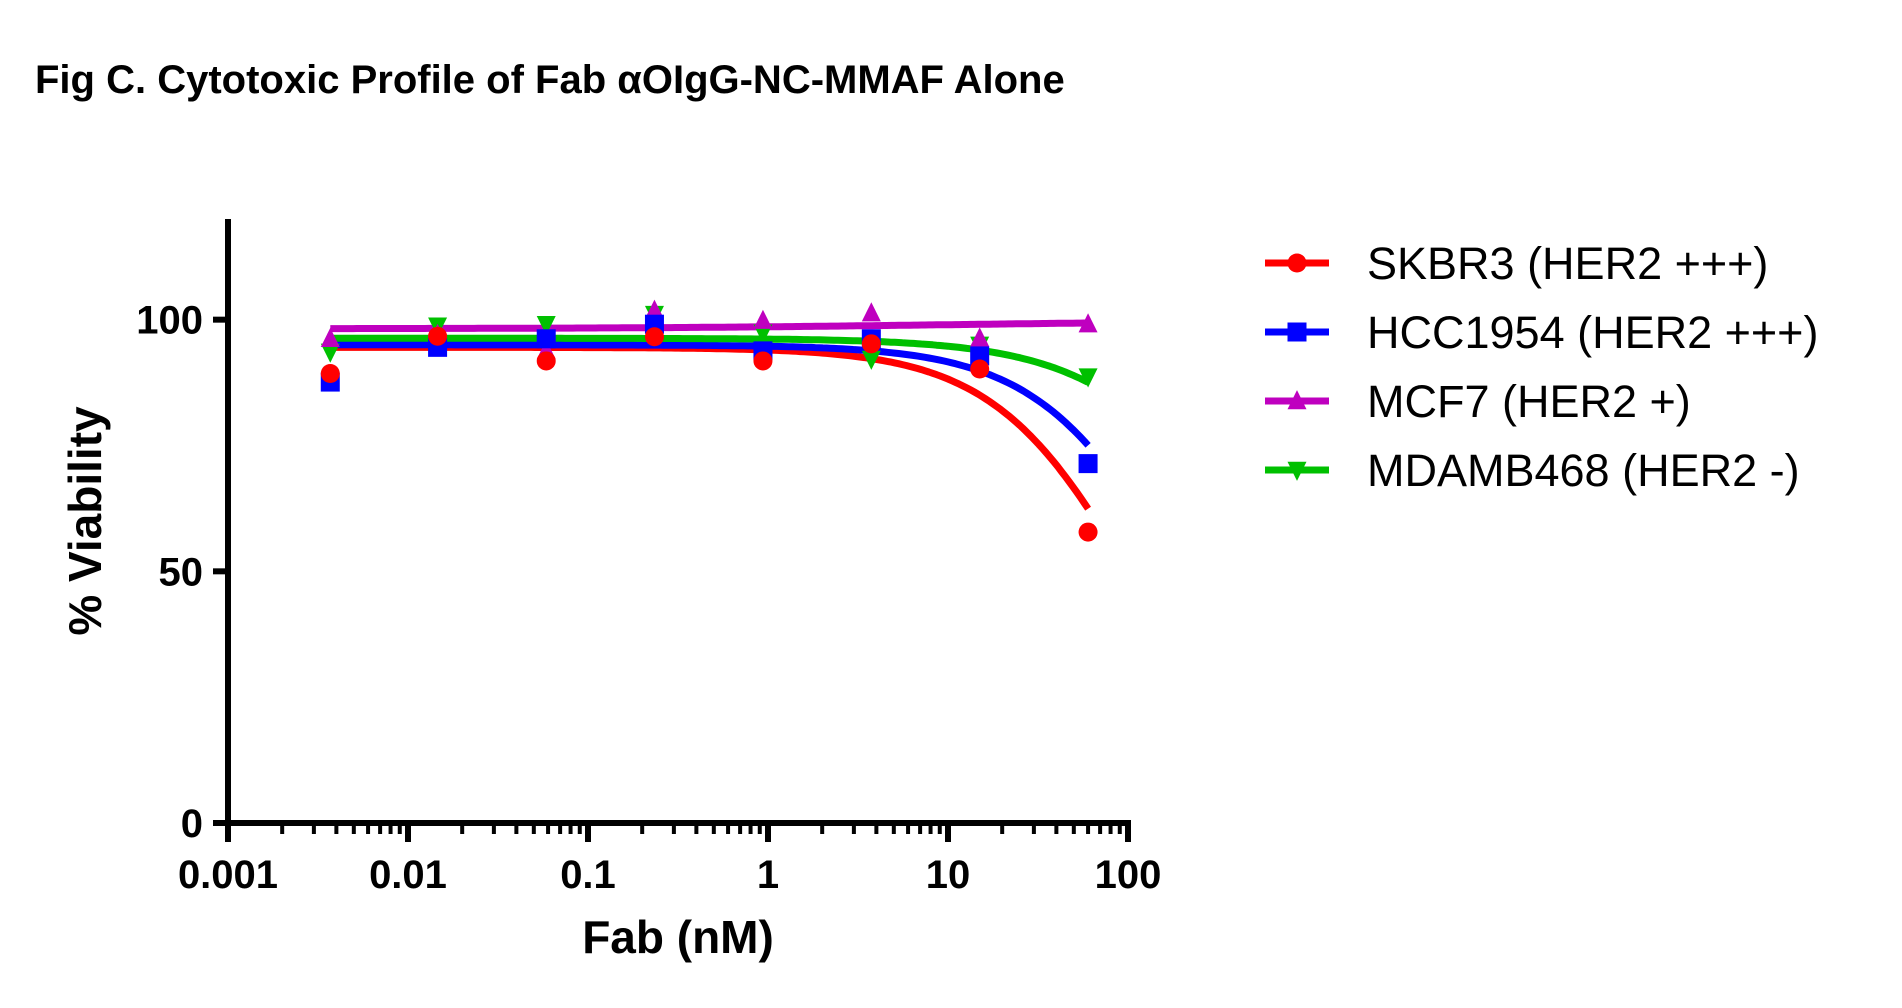  Describe the element at coordinates (1567, 263) in the screenshot. I see `legend-label: SKBR3 (HER2 +++)` at that location.